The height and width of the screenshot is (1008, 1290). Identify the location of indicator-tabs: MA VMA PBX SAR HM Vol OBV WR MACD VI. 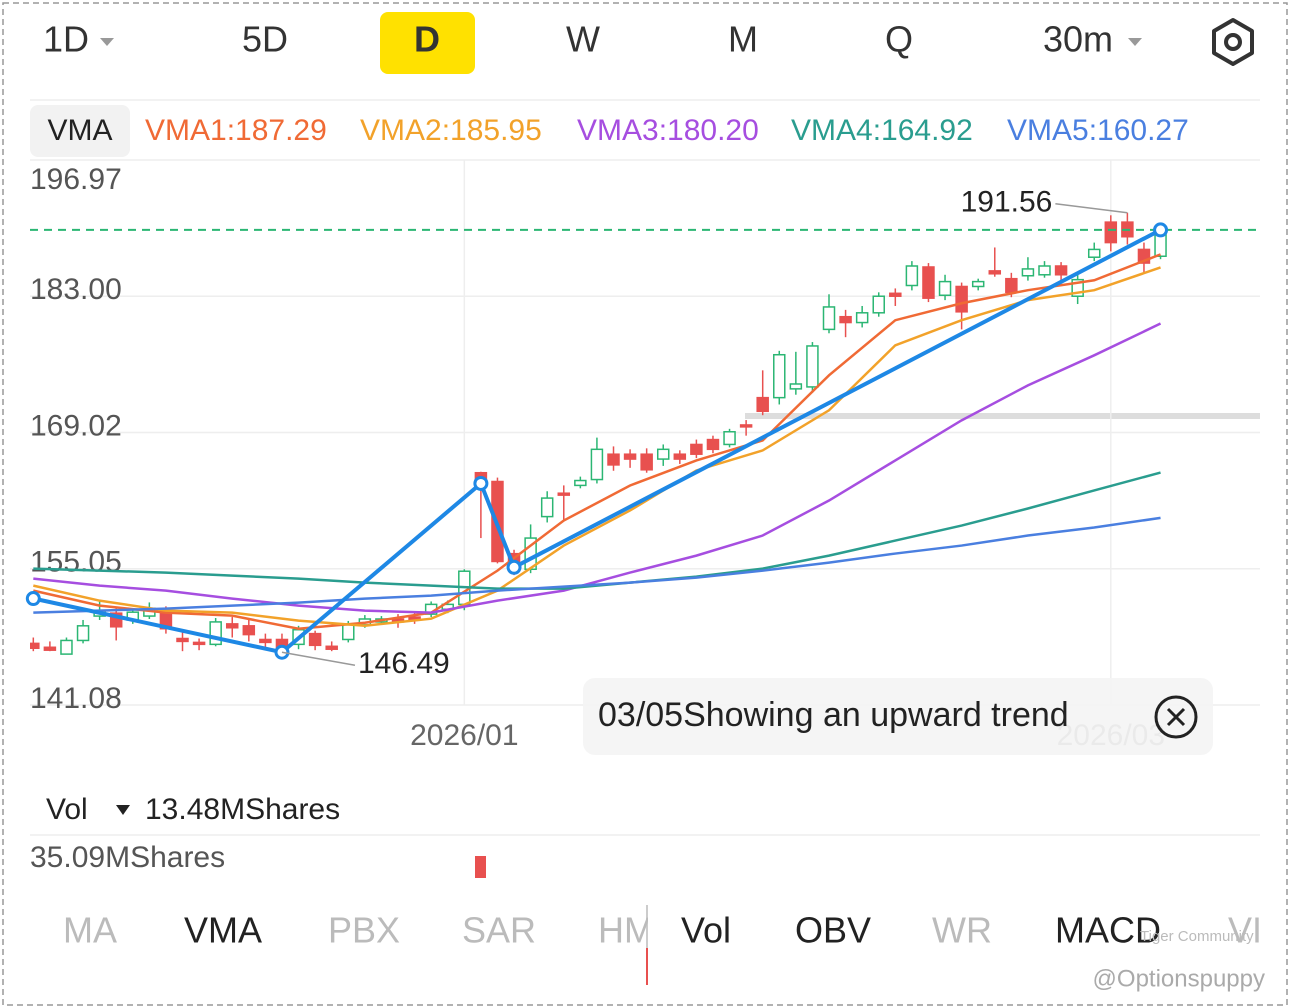
(662, 930).